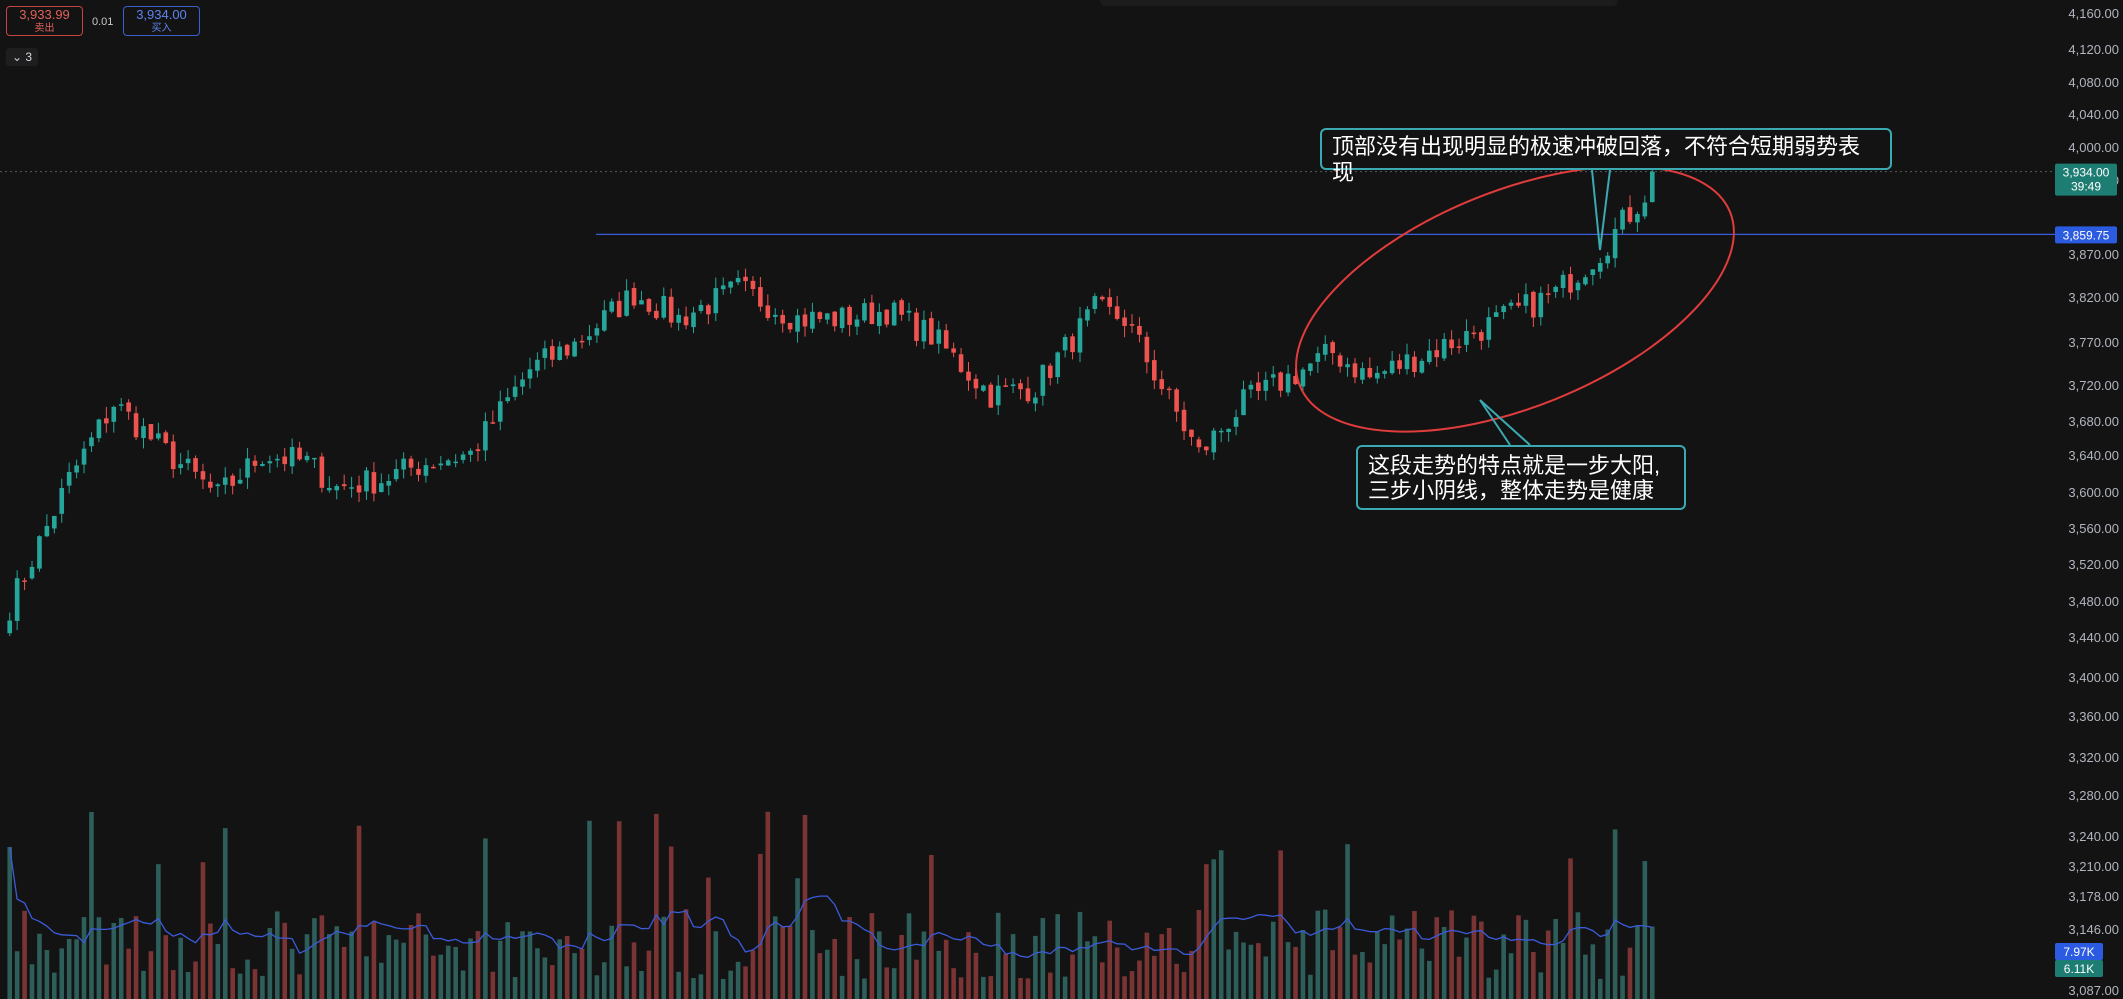 Image resolution: width=2123 pixels, height=999 pixels. What do you see at coordinates (2093, 147) in the screenshot?
I see `price-tick-label: 4,000.00` at bounding box center [2093, 147].